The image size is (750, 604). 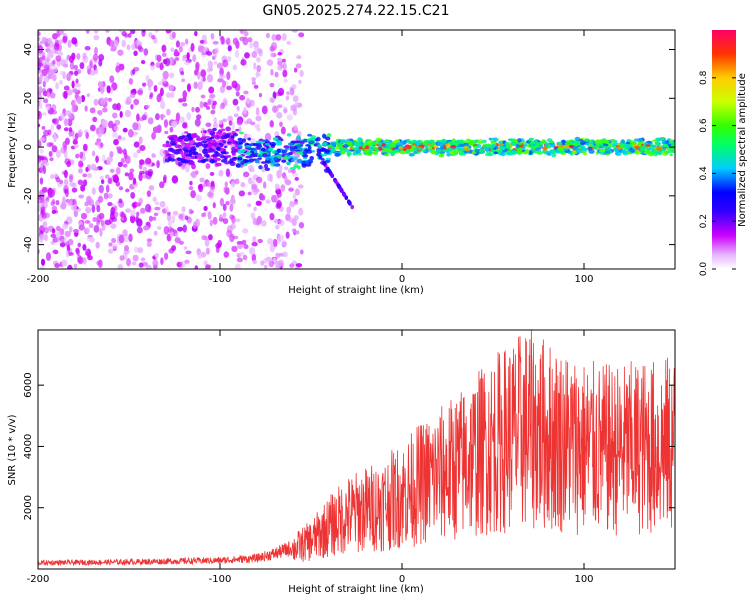 What do you see at coordinates (717, 173) in the screenshot?
I see `colorbar-ticks: 0.0 0.2 0.4 0.6 0.8` at bounding box center [717, 173].